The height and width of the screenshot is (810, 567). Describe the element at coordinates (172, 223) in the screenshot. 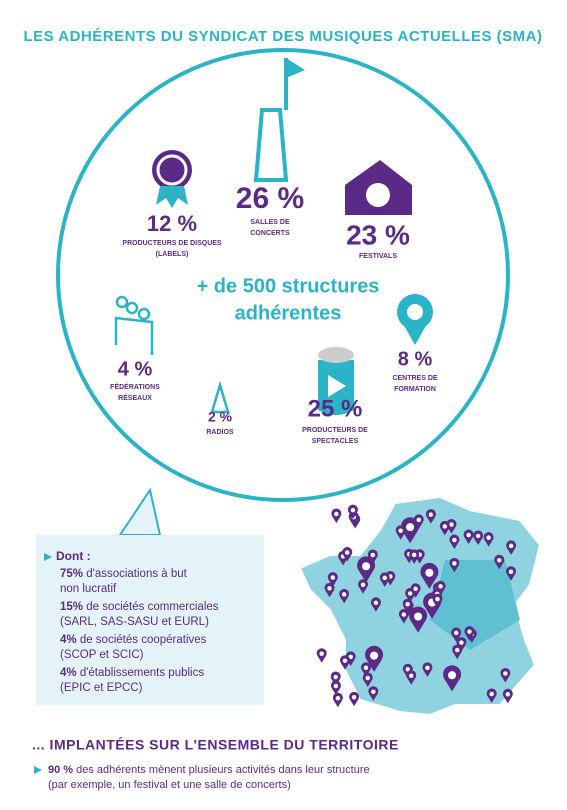

I see `segment-value: 12 %` at that location.